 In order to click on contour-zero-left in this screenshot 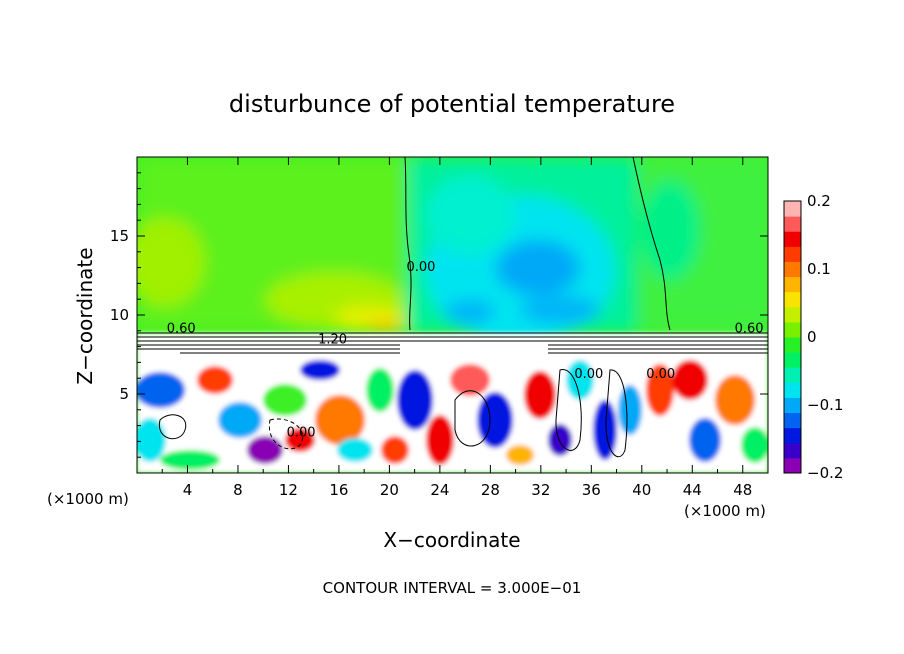, I will do `click(408, 244)`.